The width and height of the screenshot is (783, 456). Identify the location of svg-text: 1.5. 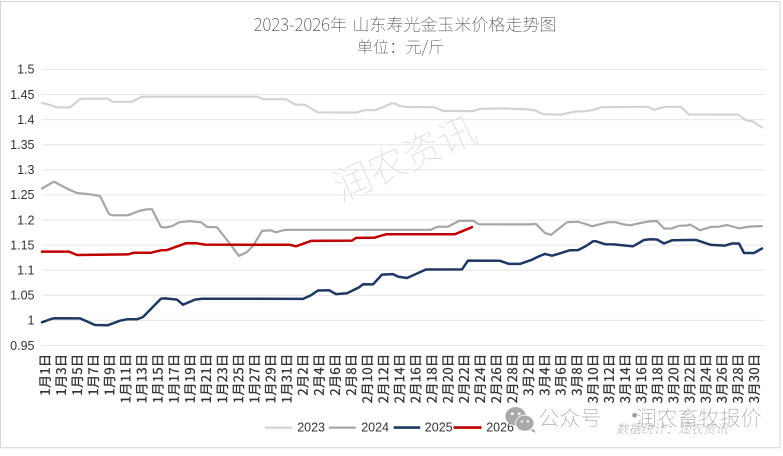
(25, 70).